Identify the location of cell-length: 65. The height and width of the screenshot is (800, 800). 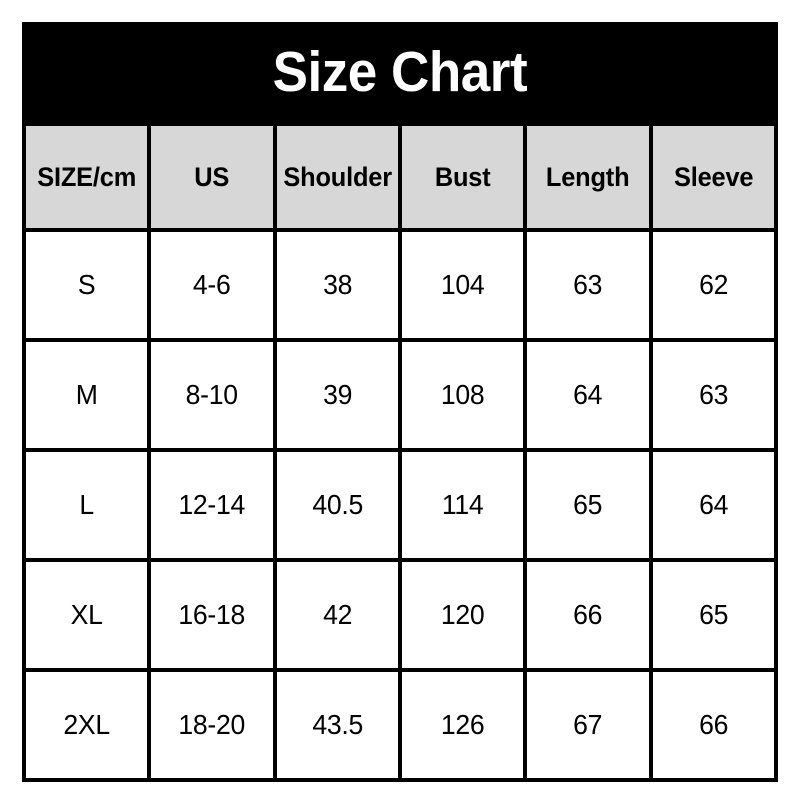
(588, 505).